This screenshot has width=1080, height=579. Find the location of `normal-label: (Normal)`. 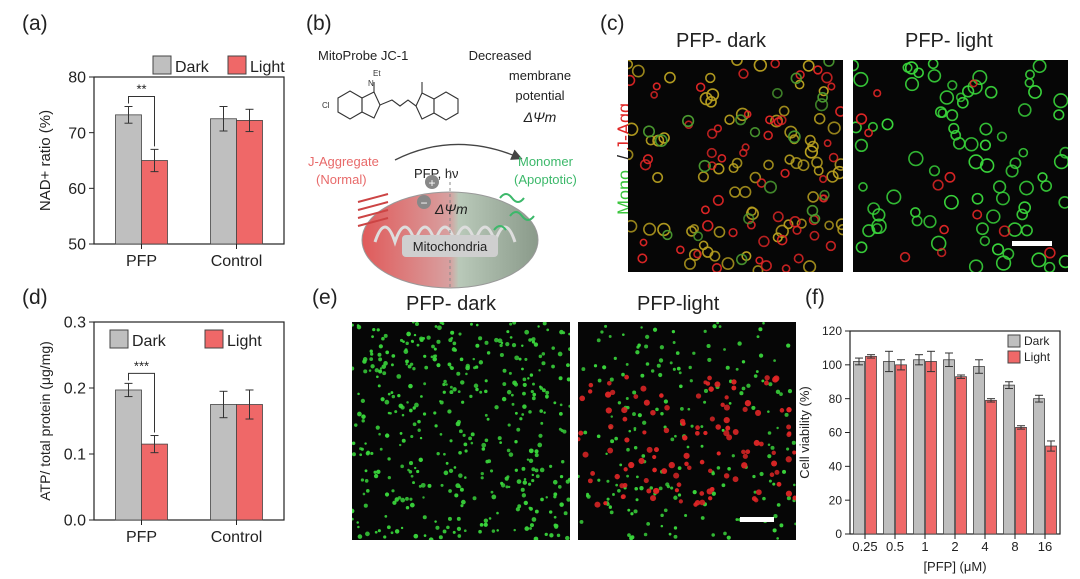

normal-label: (Normal) is located at coordinates (341, 179).